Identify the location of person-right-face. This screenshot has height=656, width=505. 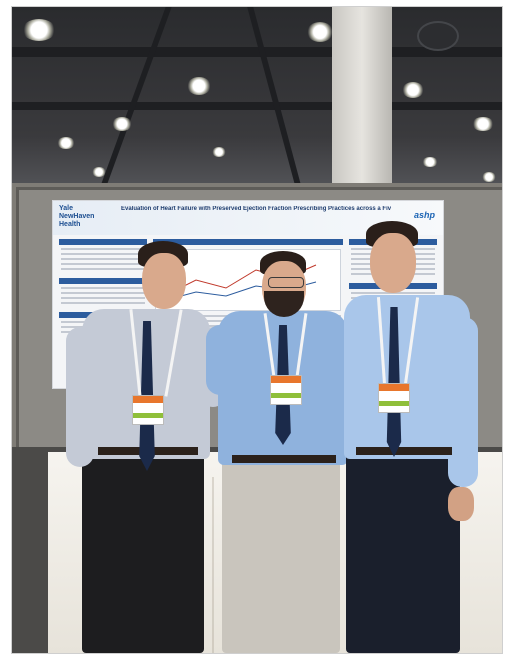
(393, 263).